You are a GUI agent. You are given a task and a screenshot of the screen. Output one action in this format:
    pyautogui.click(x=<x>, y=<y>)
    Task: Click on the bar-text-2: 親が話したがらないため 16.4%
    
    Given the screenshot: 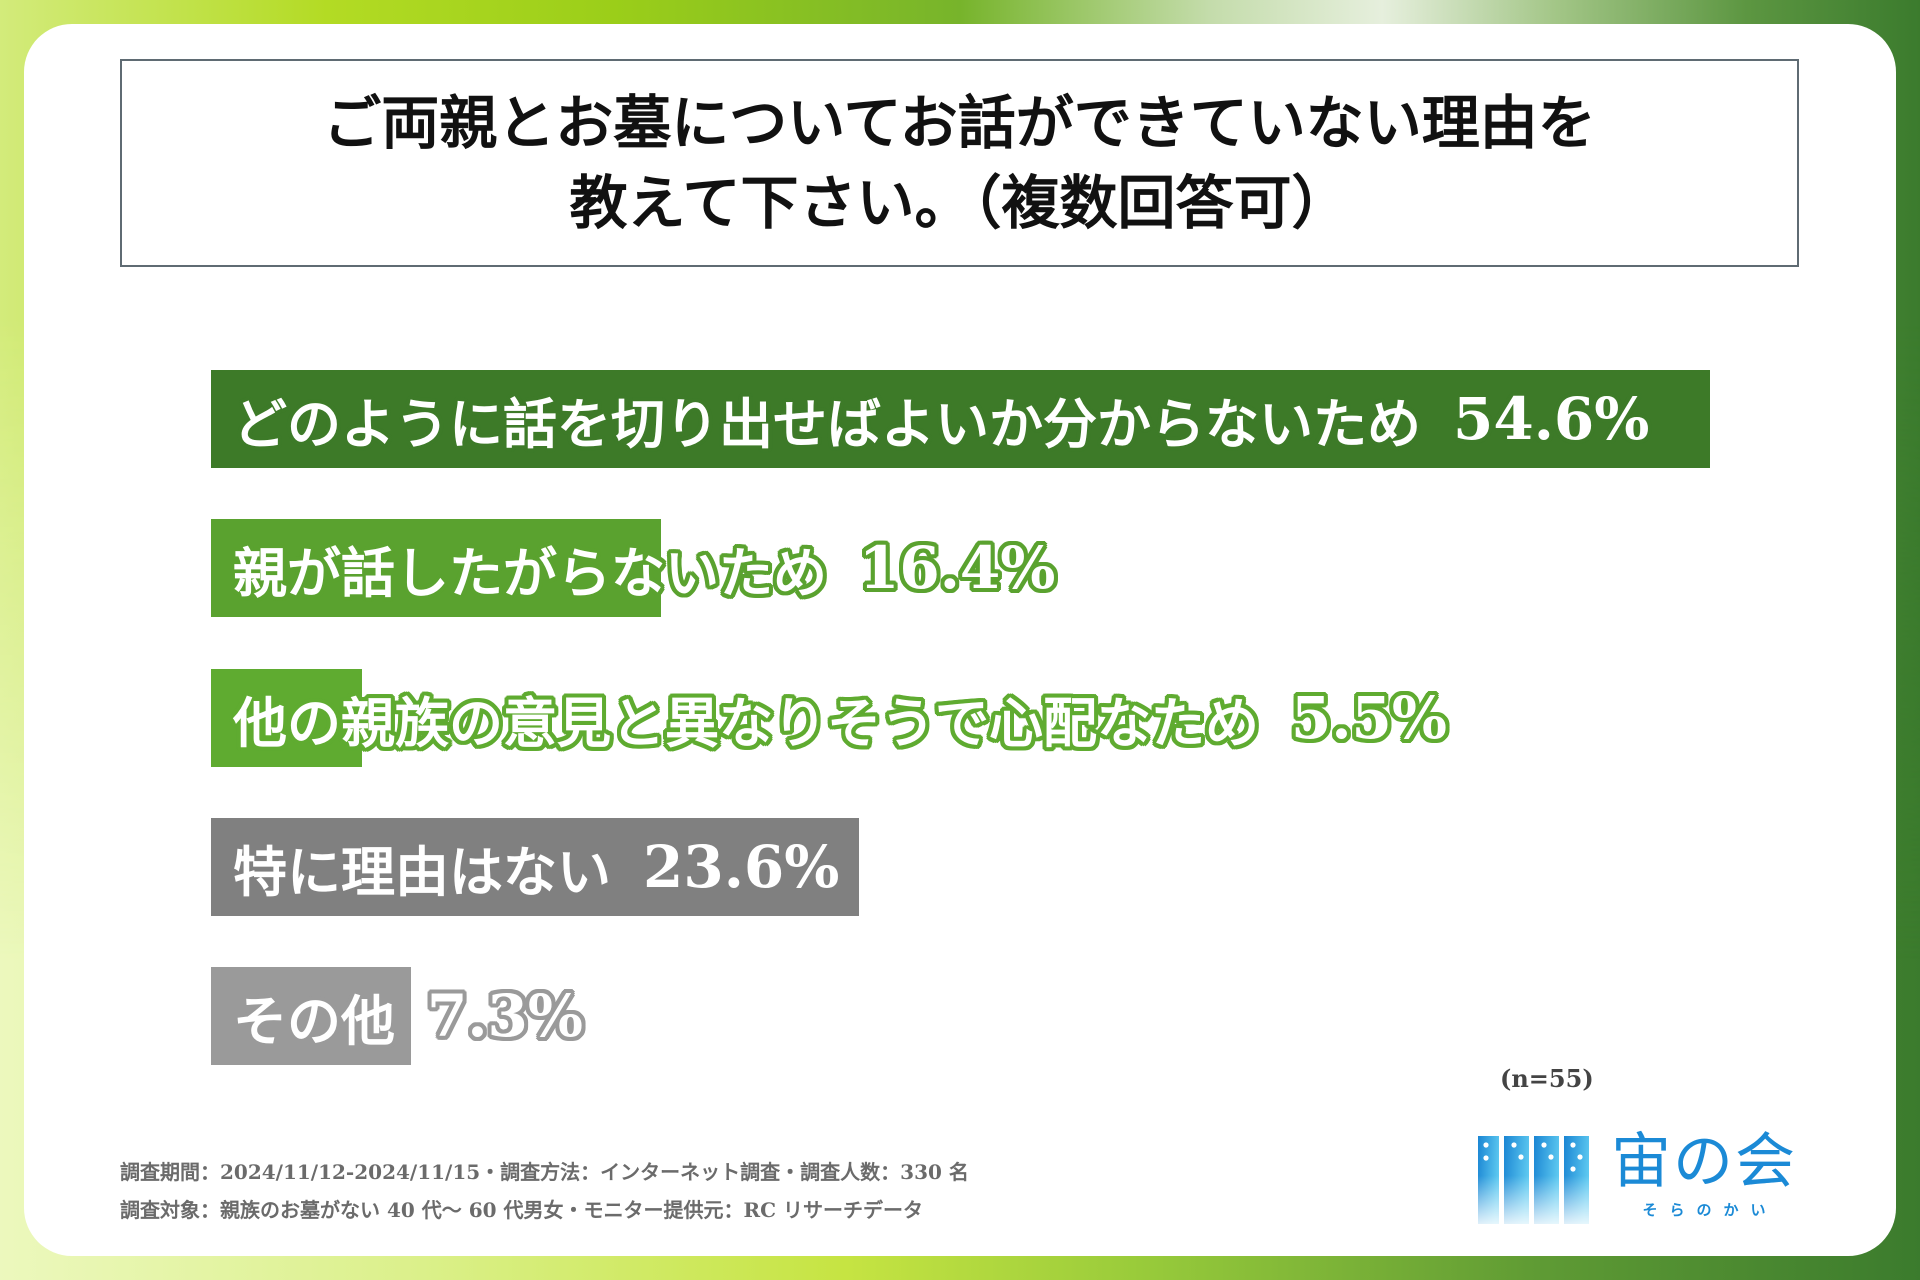 What is the action you would take?
    pyautogui.click(x=1031, y=568)
    